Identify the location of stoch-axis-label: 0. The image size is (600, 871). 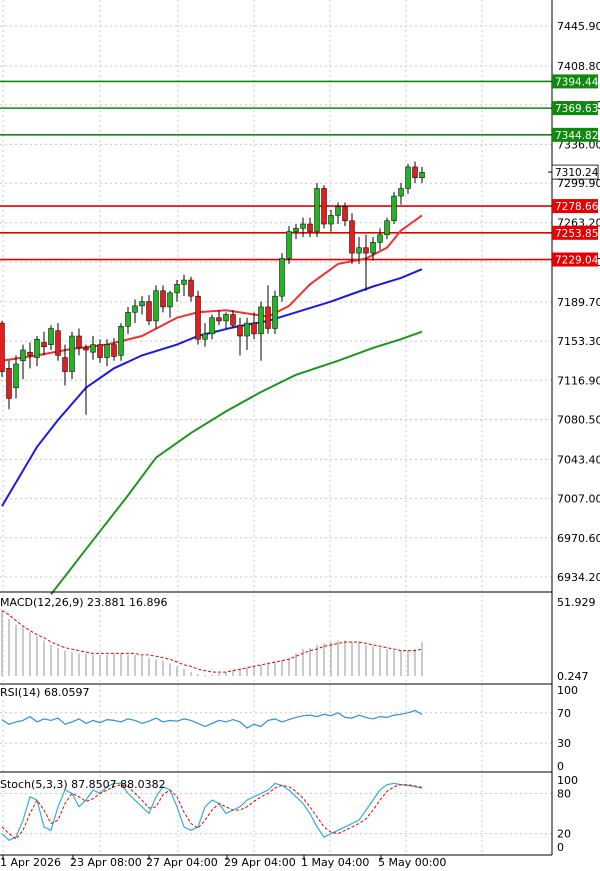
(560, 847).